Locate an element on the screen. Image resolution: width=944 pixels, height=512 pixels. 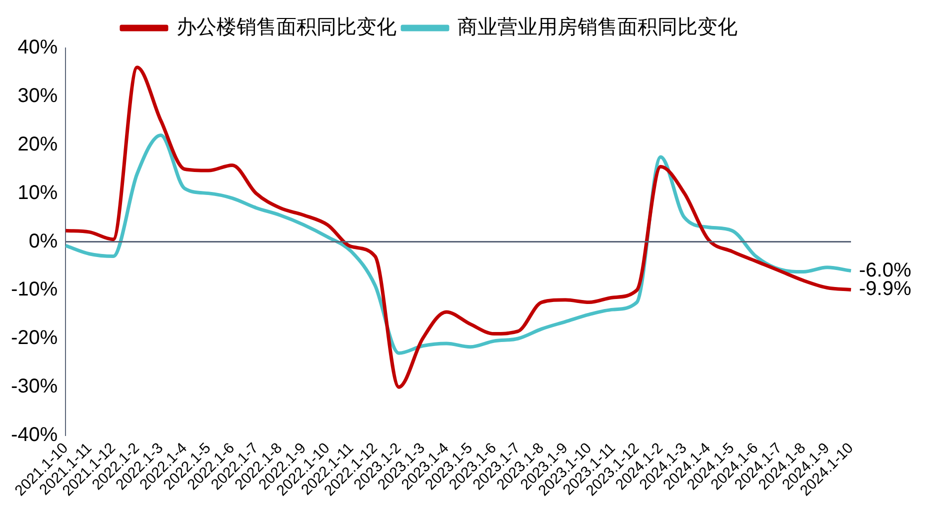
legend-label: 办公楼销售面积同比变化 is located at coordinates (286, 27).